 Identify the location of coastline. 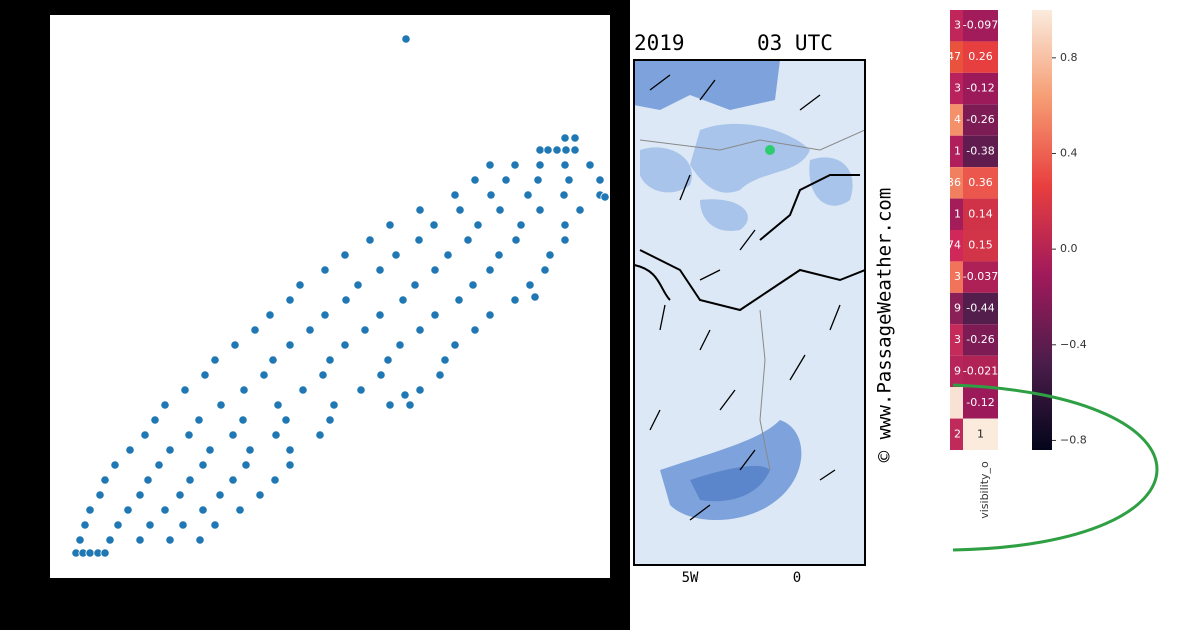
(747, 237).